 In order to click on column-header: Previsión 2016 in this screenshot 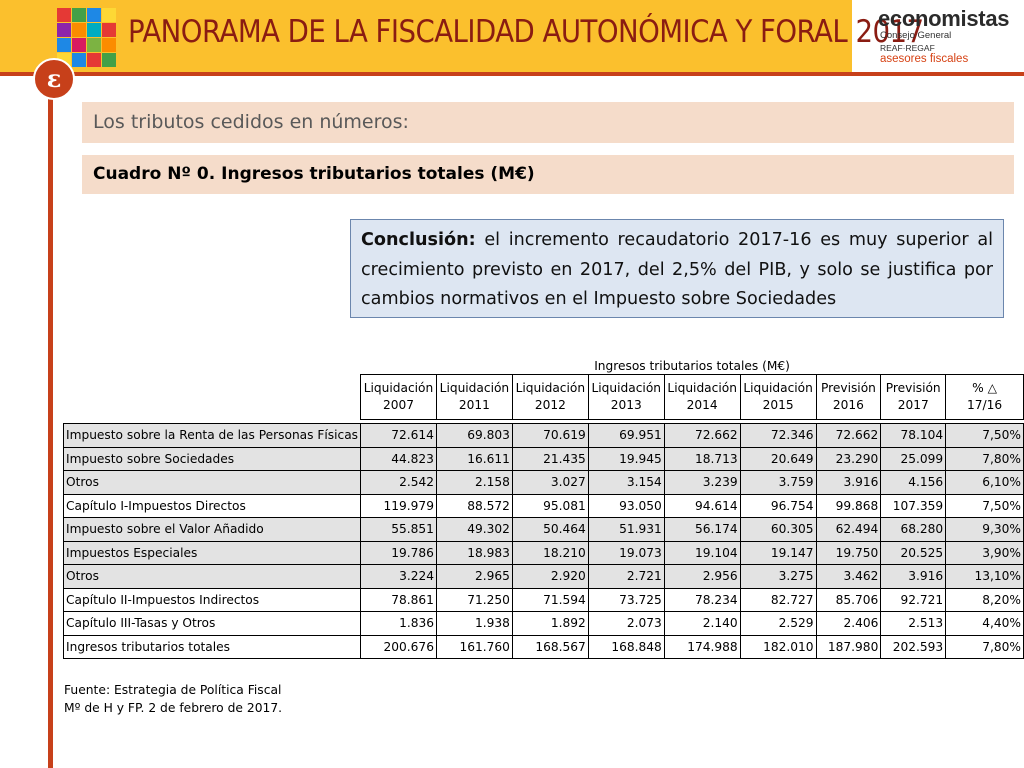, I will do `click(848, 397)`.